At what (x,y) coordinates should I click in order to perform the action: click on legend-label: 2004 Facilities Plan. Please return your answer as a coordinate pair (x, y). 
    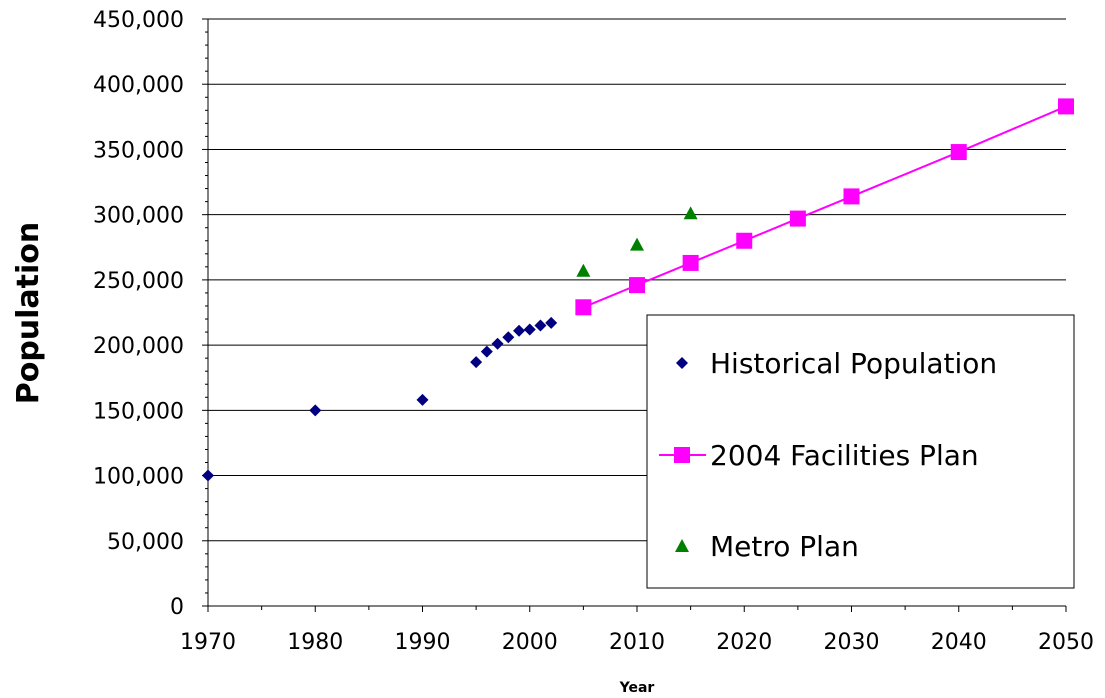
    Looking at the image, I should click on (844, 455).